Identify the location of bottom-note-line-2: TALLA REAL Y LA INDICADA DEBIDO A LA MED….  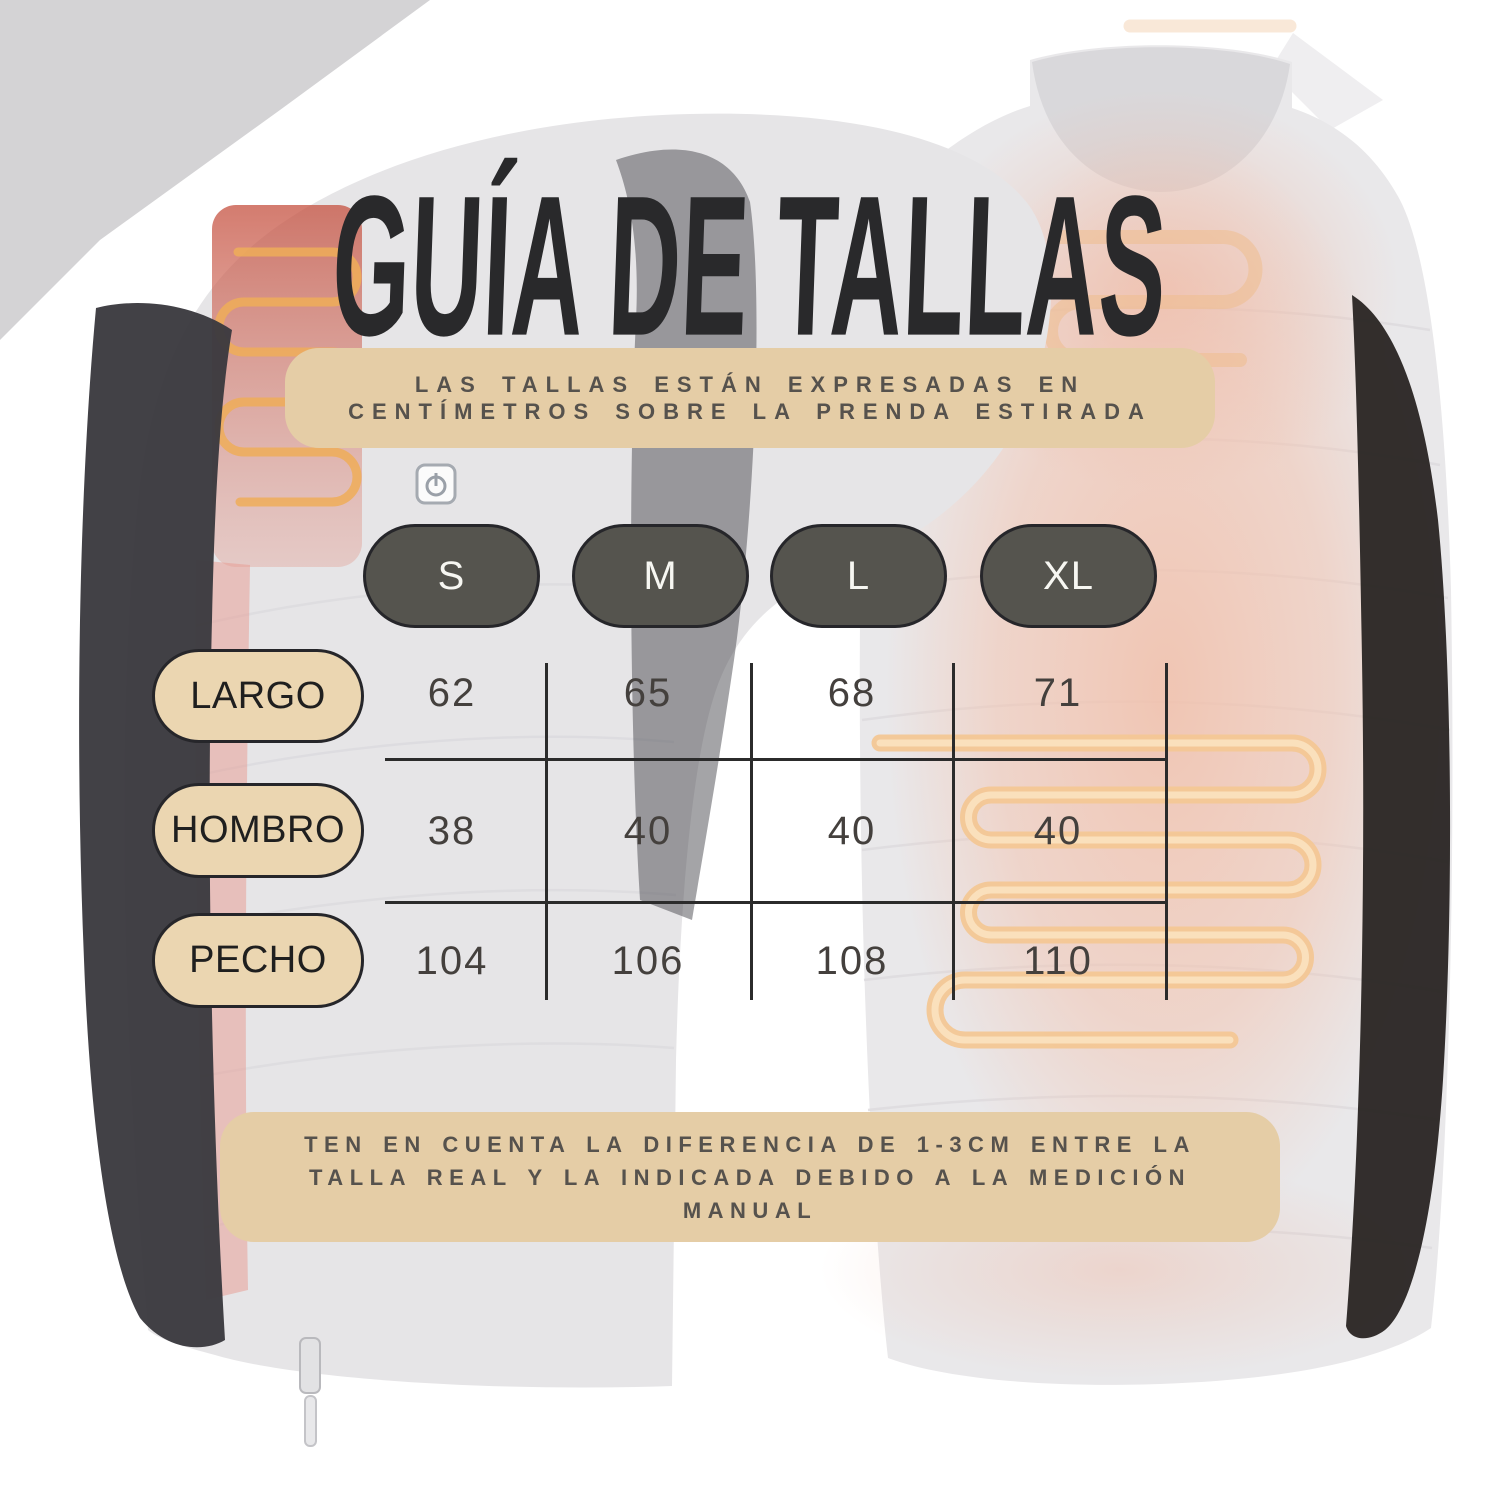
(750, 1177).